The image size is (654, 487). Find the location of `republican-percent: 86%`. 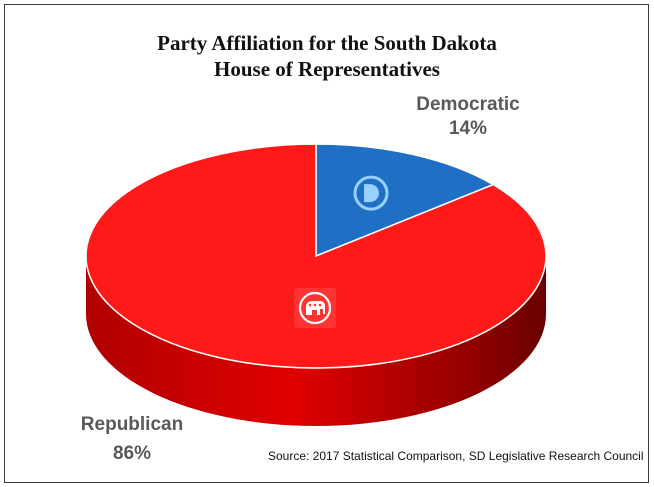

republican-percent: 86% is located at coordinates (132, 453).